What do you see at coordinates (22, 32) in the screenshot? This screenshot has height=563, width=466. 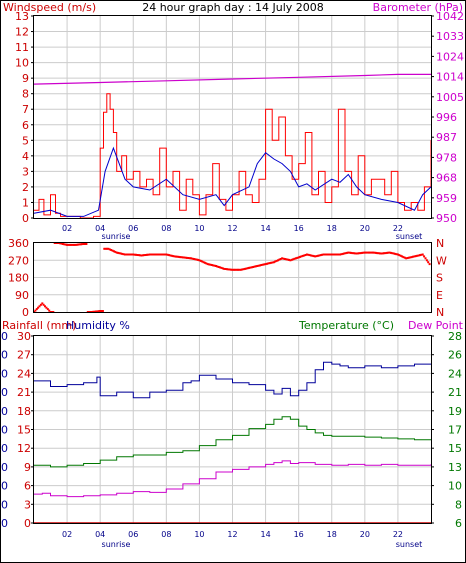 I see `windspeed-tick-label: 12` at bounding box center [22, 32].